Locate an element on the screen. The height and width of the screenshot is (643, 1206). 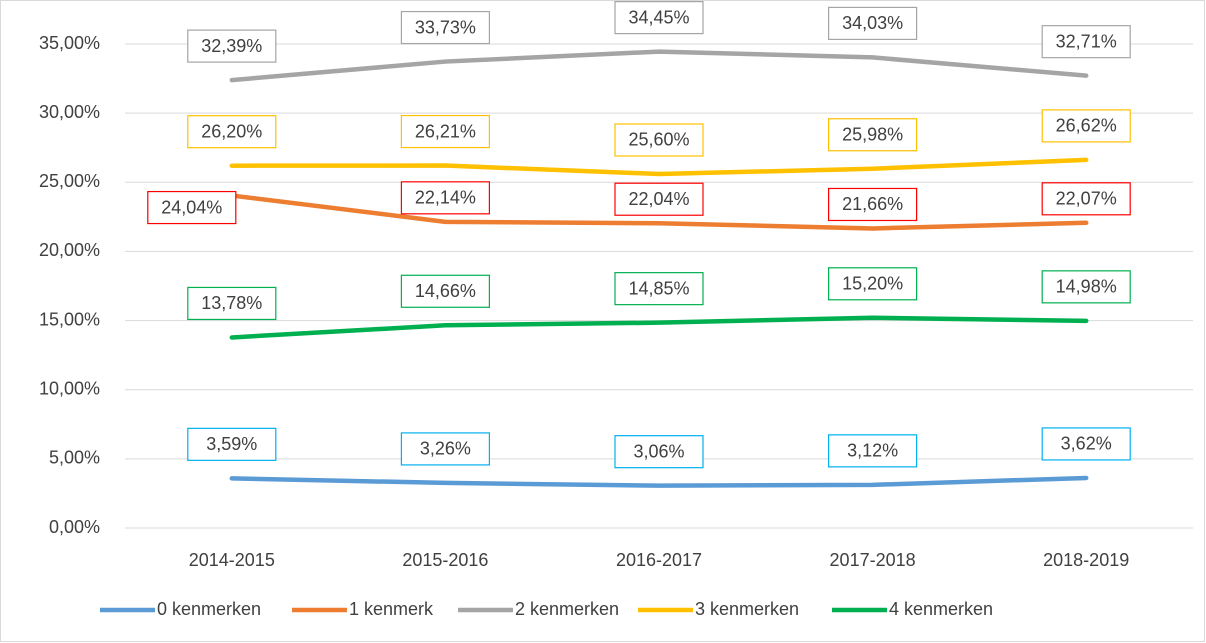
data-label: 15,20% is located at coordinates (872, 284).